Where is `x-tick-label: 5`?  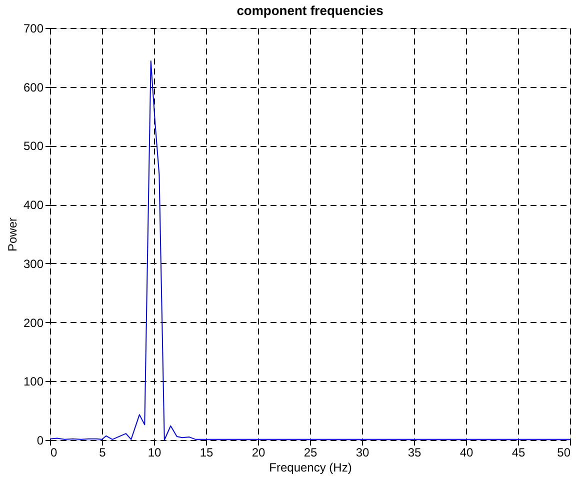
x-tick-label: 5 is located at coordinates (102, 453).